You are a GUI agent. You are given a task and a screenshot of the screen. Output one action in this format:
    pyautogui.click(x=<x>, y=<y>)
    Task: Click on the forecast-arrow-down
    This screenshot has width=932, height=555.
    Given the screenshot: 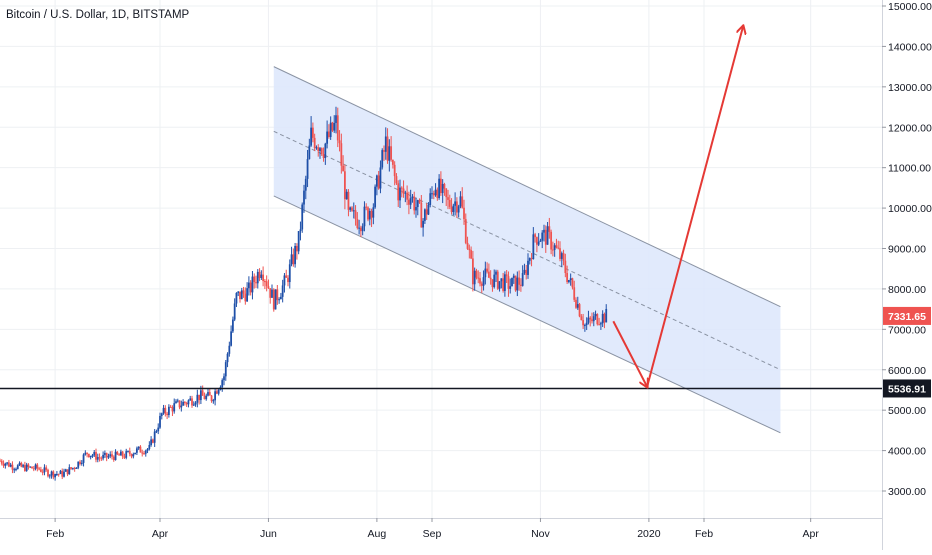 What is the action you would take?
    pyautogui.click(x=629, y=353)
    